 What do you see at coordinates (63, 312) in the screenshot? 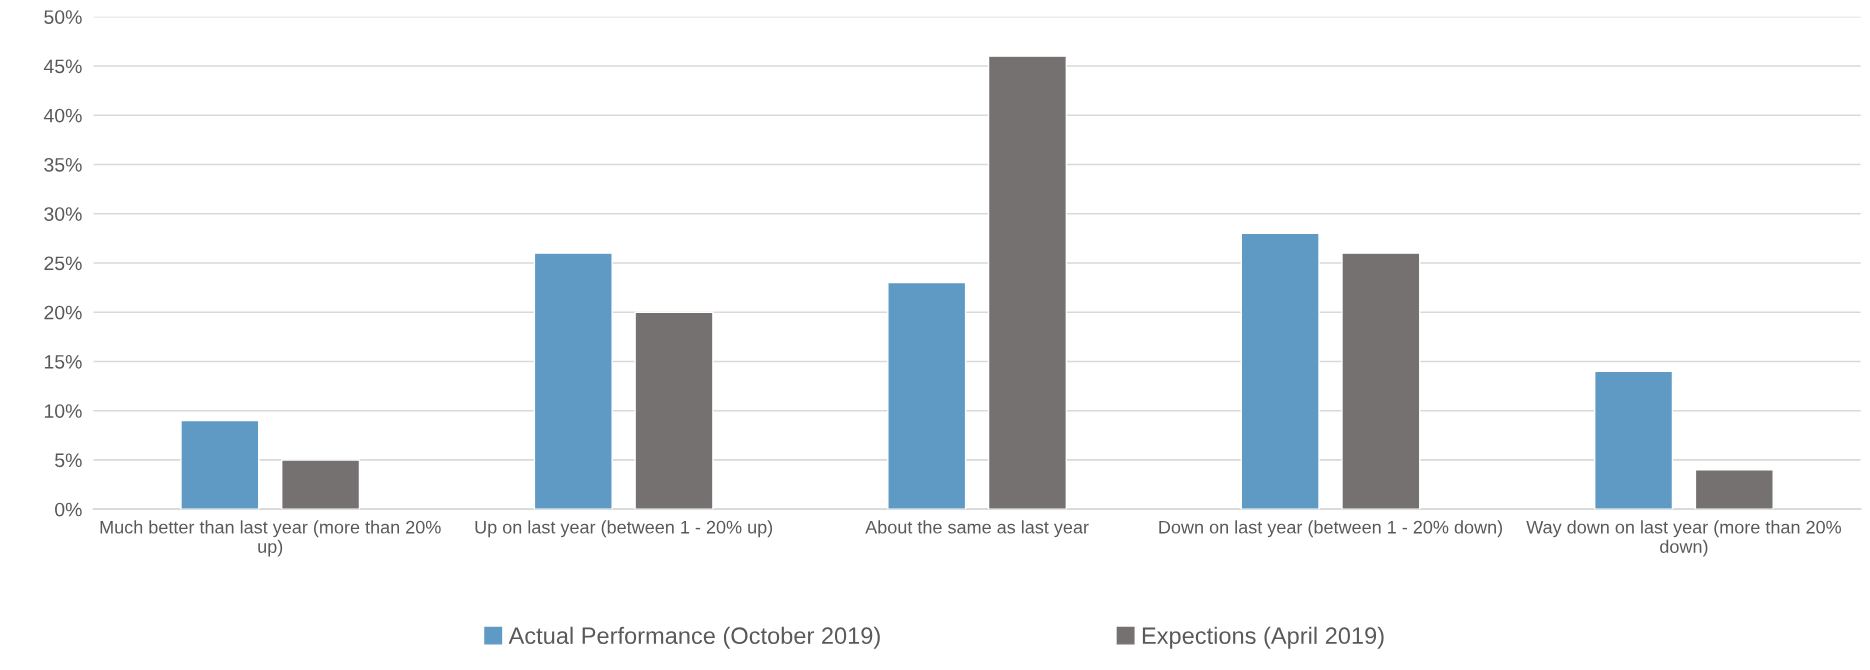
I see `y-tick-label: 20%` at bounding box center [63, 312].